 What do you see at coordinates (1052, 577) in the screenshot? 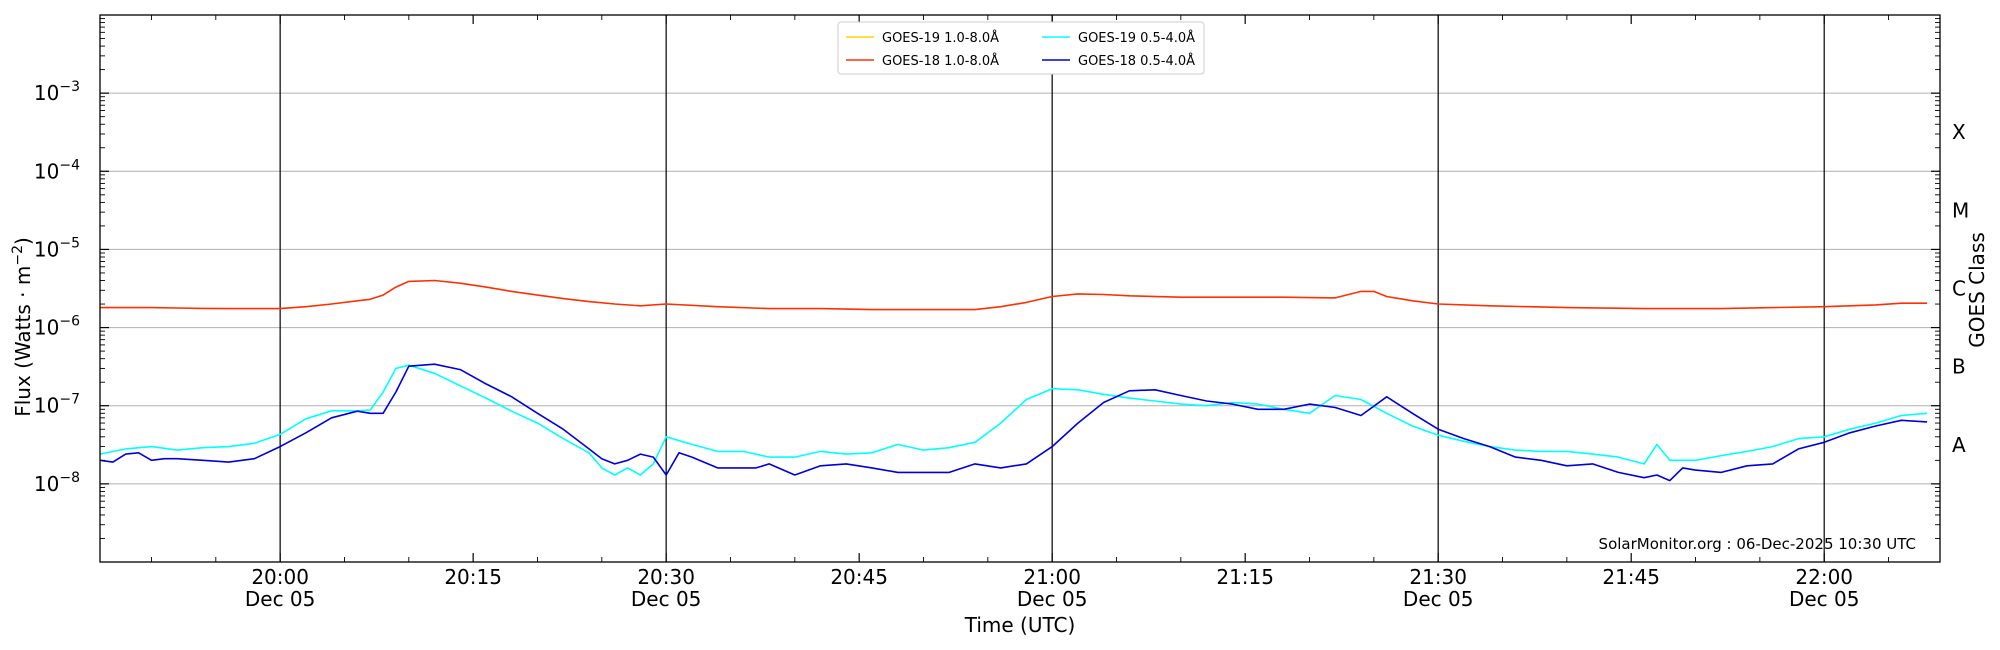
I see `x-tick-label: 21:00` at bounding box center [1052, 577].